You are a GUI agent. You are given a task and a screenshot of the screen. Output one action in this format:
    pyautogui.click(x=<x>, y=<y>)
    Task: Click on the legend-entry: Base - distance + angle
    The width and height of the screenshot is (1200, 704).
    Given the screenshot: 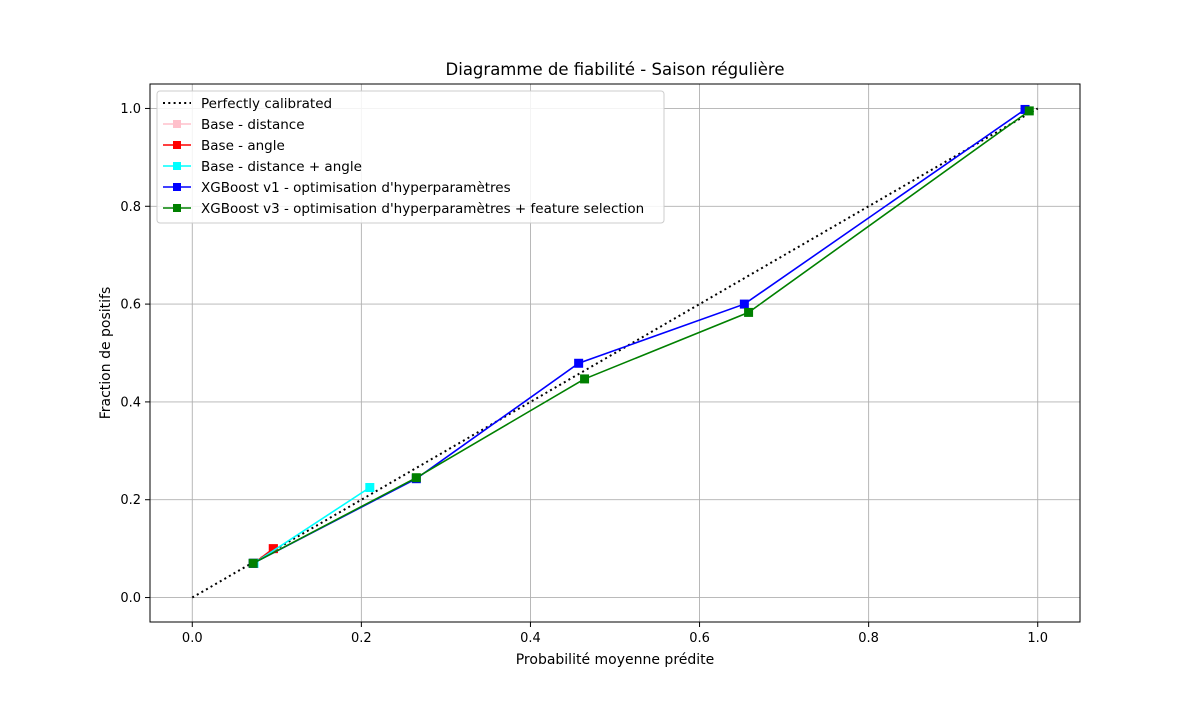 What is the action you would take?
    pyautogui.click(x=281, y=167)
    